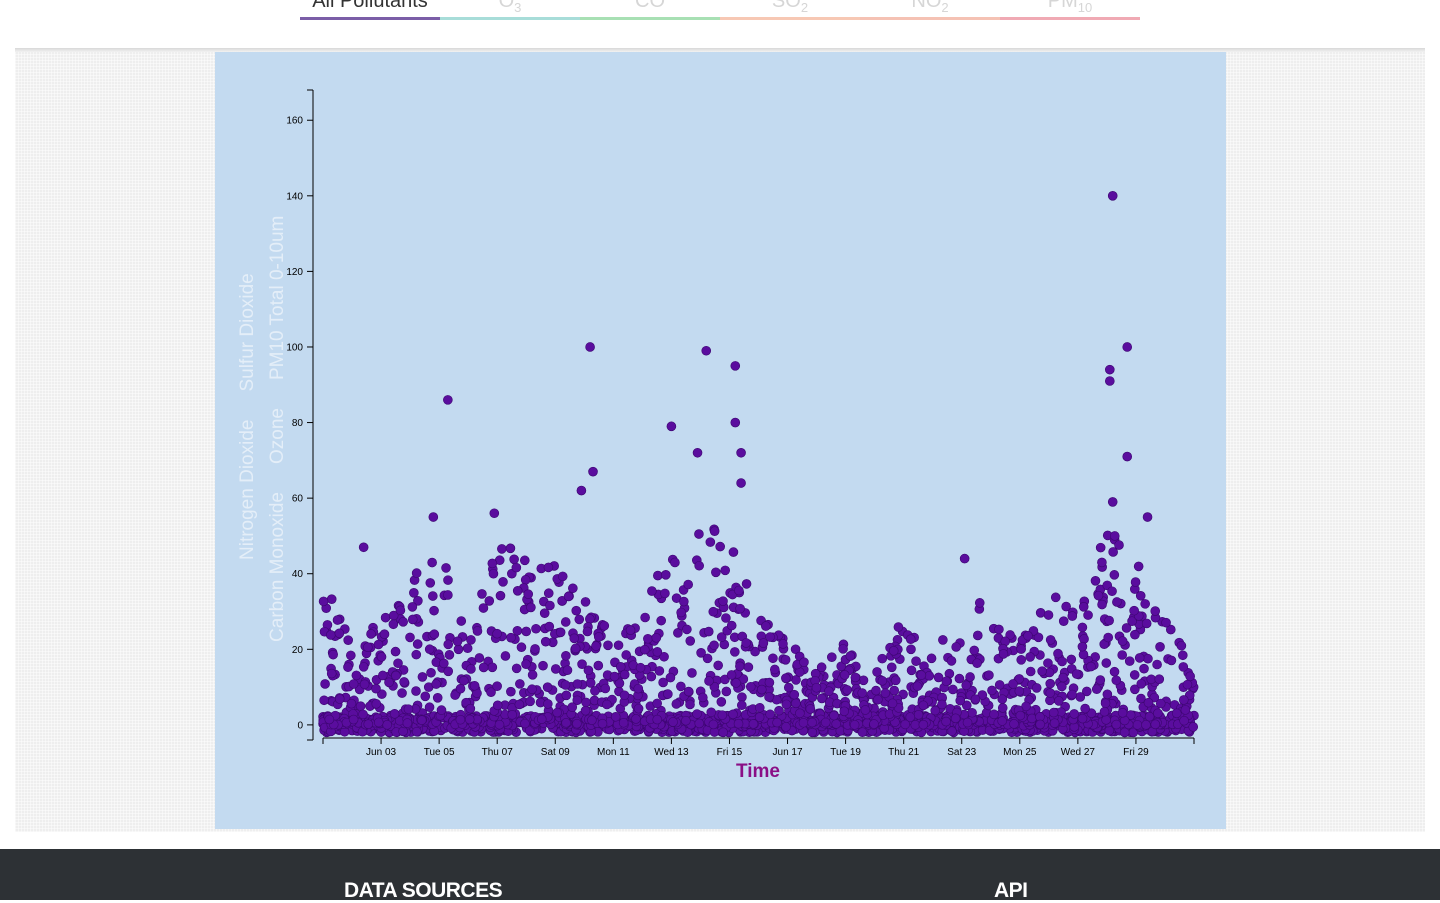  What do you see at coordinates (650, 6) in the screenshot?
I see `tab-label: CO` at bounding box center [650, 6].